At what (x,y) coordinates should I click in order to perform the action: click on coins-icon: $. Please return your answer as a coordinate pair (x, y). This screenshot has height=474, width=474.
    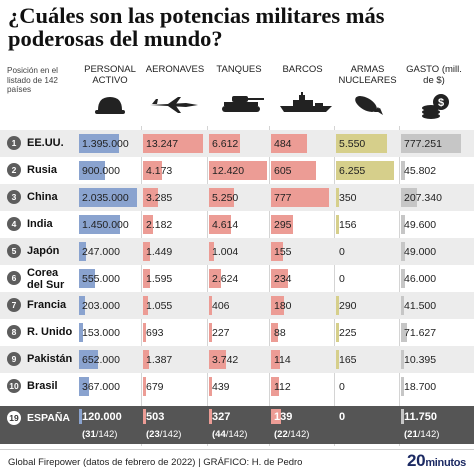
    Looking at the image, I should click on (435, 108).